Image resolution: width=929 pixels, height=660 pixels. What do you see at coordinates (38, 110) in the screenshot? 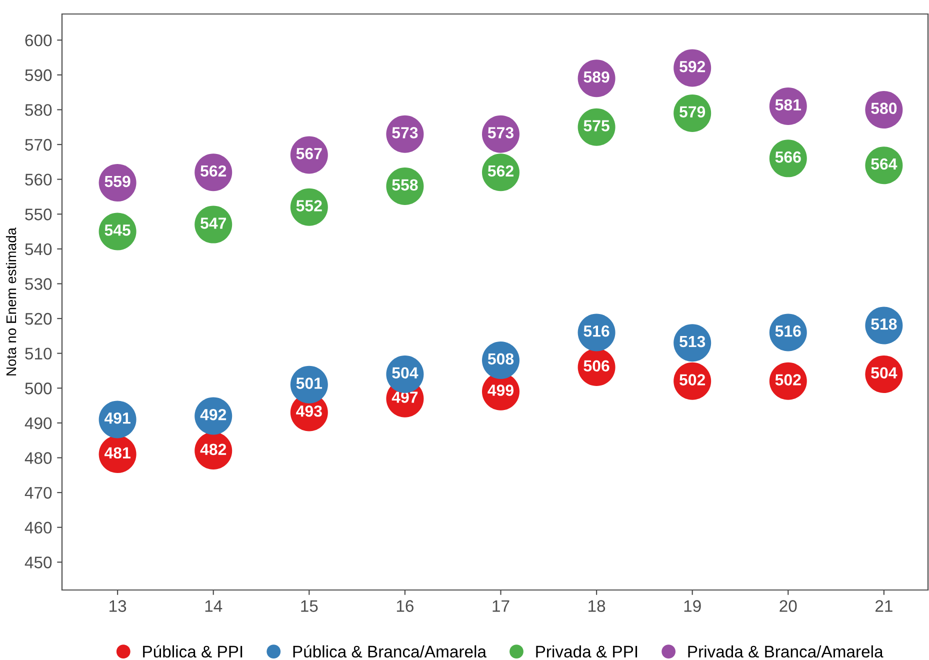
I see `y-tick-label: 580` at bounding box center [38, 110].